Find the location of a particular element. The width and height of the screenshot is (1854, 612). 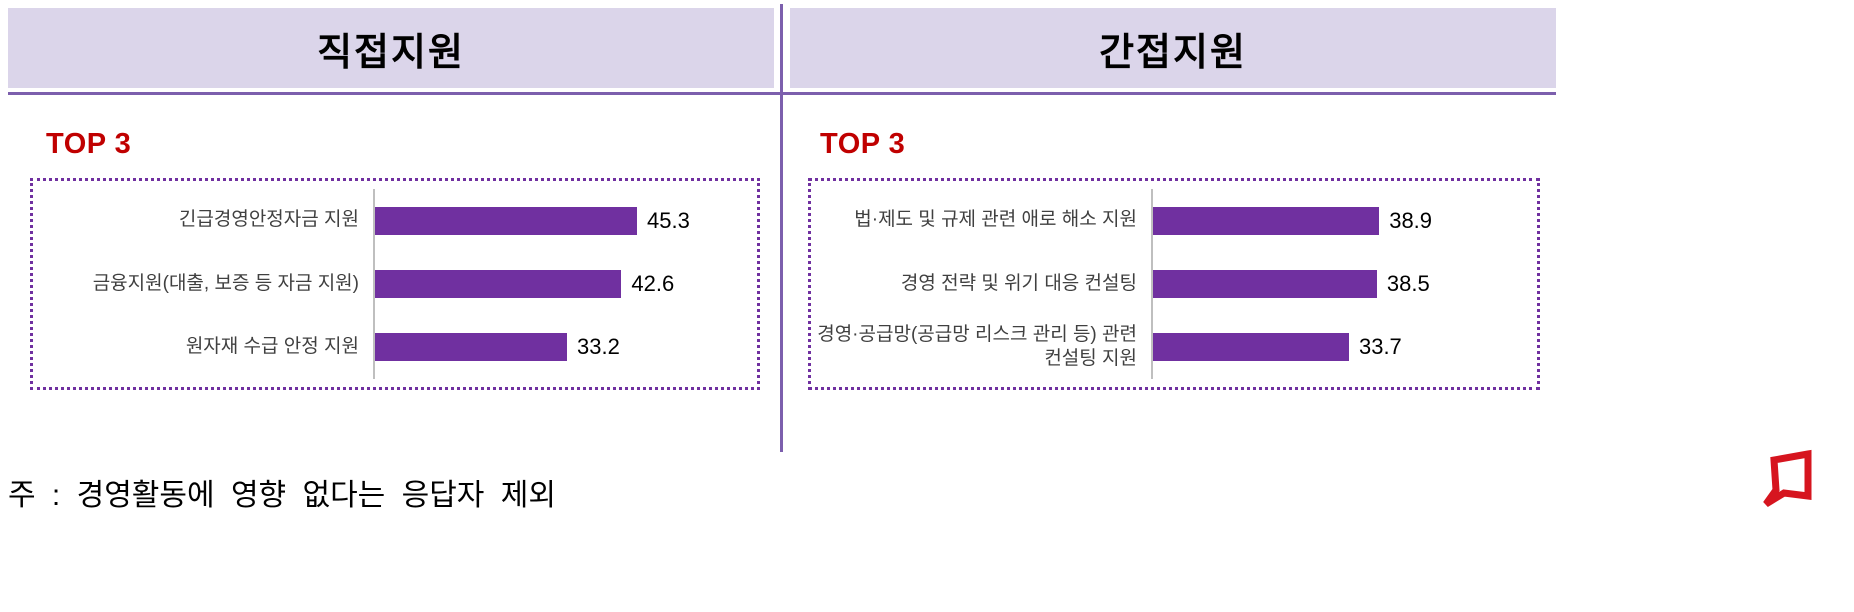

bar-value: 33.2 is located at coordinates (598, 347).